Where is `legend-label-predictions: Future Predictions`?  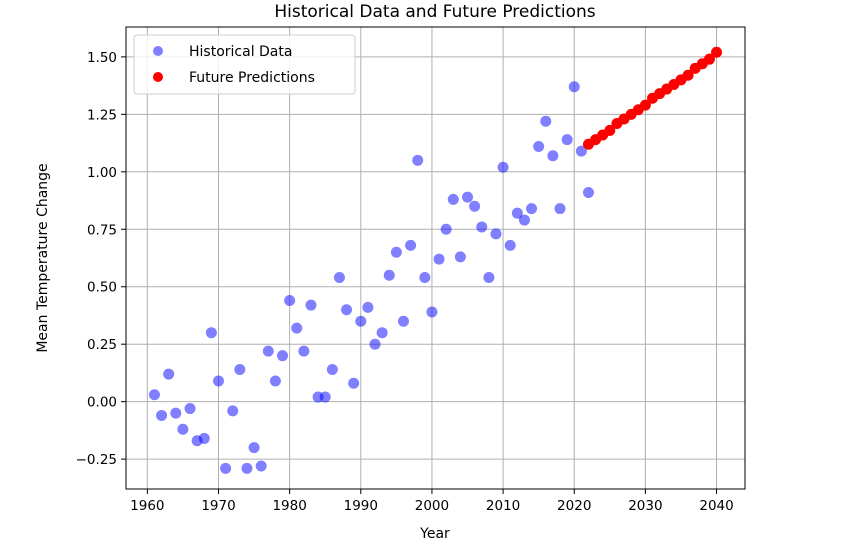 legend-label-predictions: Future Predictions is located at coordinates (252, 78).